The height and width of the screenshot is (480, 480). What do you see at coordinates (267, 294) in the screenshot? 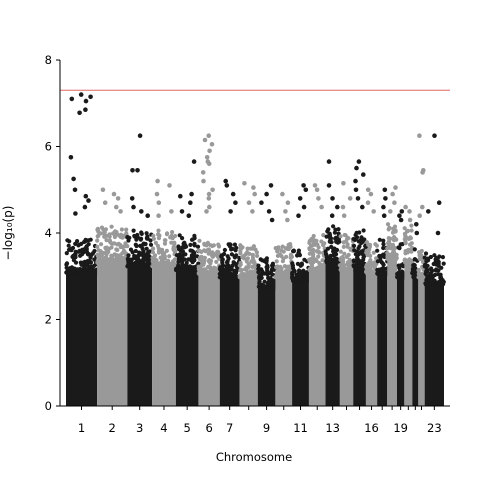
I see `chromosome-9-points` at bounding box center [267, 294].